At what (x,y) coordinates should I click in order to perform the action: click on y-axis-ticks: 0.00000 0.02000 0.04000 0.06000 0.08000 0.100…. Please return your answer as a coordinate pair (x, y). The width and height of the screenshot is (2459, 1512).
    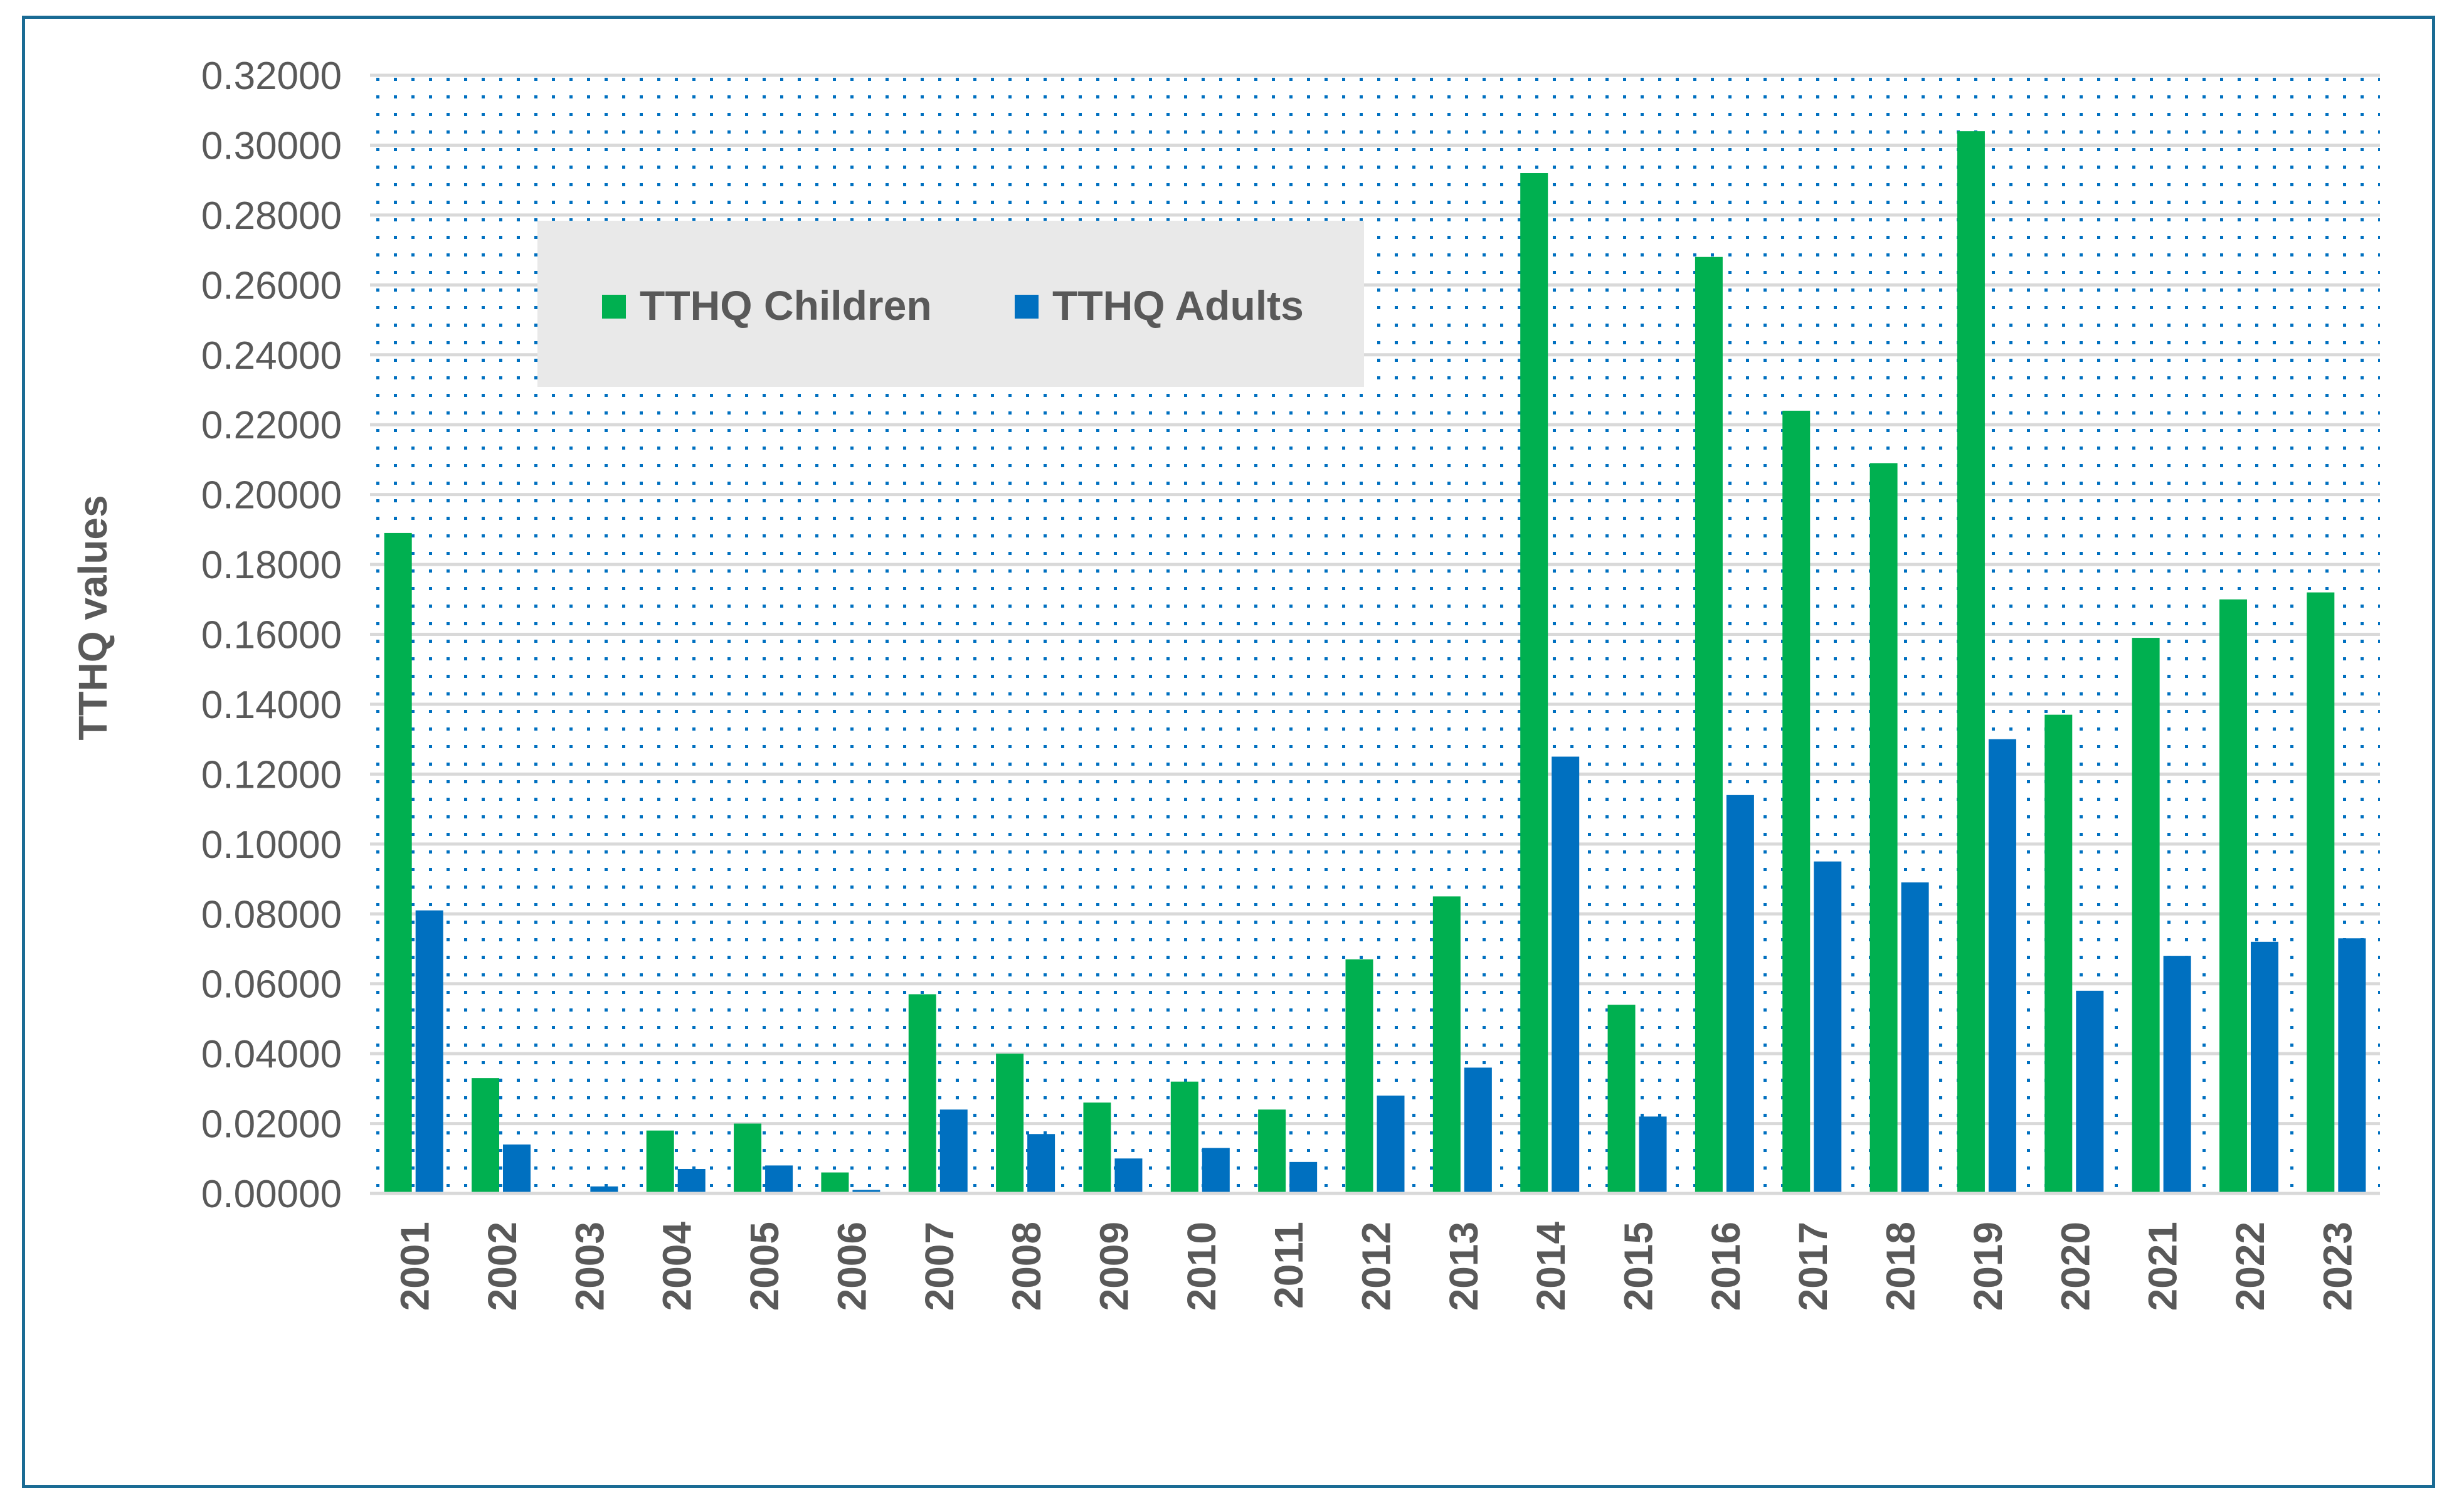
    Looking at the image, I should click on (271, 635).